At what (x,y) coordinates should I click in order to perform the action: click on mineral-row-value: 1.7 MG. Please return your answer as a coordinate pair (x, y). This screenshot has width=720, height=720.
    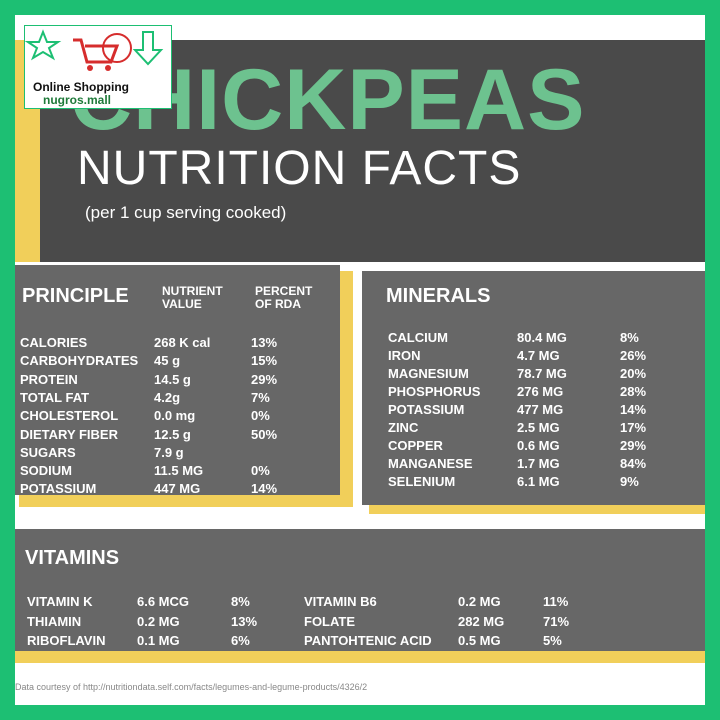
    Looking at the image, I should click on (538, 463).